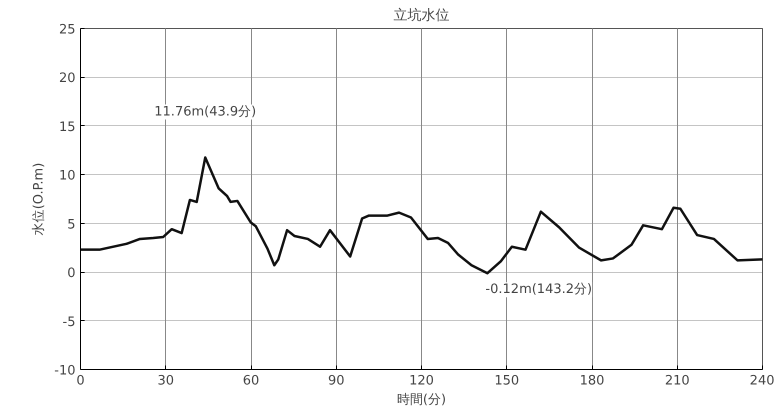 This screenshot has width=774, height=410. I want to click on x-tick-label: 150, so click(507, 381).